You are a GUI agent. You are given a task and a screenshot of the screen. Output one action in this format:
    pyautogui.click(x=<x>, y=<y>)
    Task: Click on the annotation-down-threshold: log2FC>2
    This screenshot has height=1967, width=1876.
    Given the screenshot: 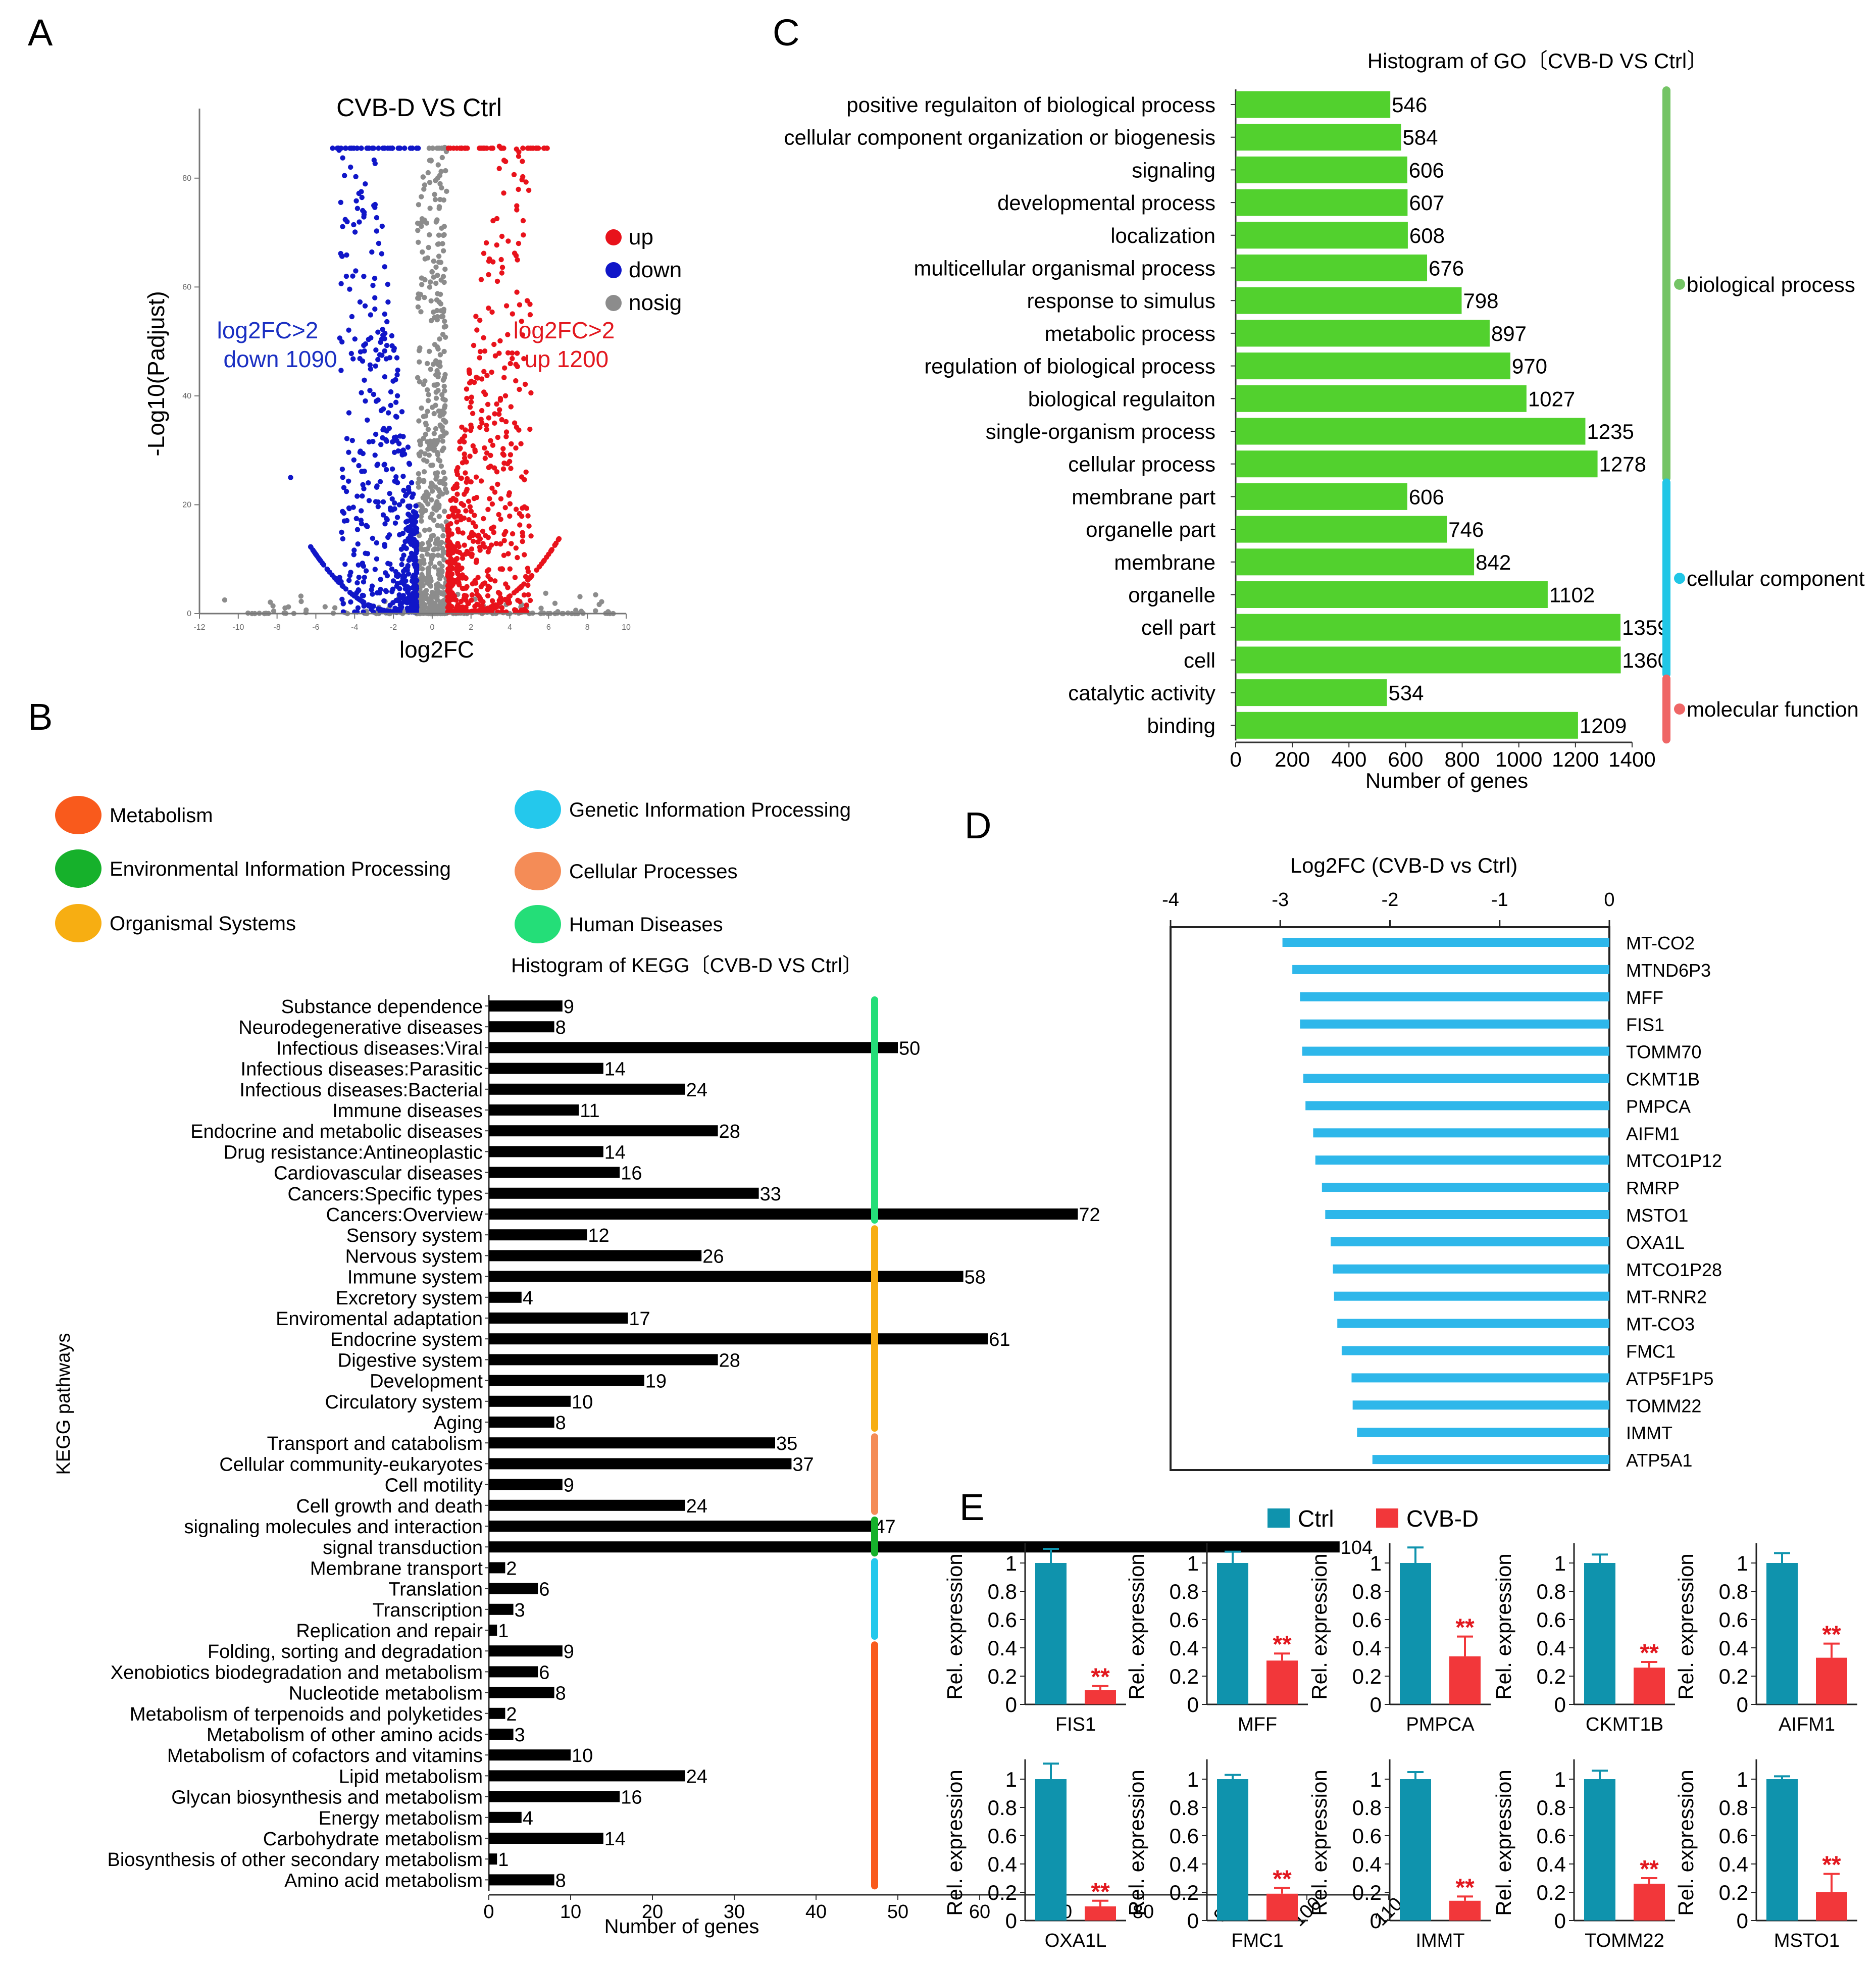 What is the action you would take?
    pyautogui.click(x=268, y=330)
    